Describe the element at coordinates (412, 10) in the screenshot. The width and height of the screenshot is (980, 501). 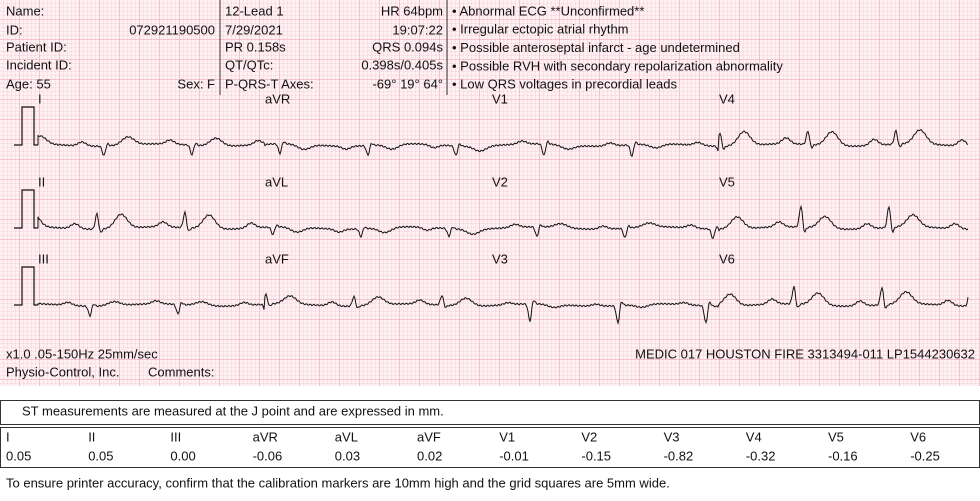
I see `value: HR 64bpm` at that location.